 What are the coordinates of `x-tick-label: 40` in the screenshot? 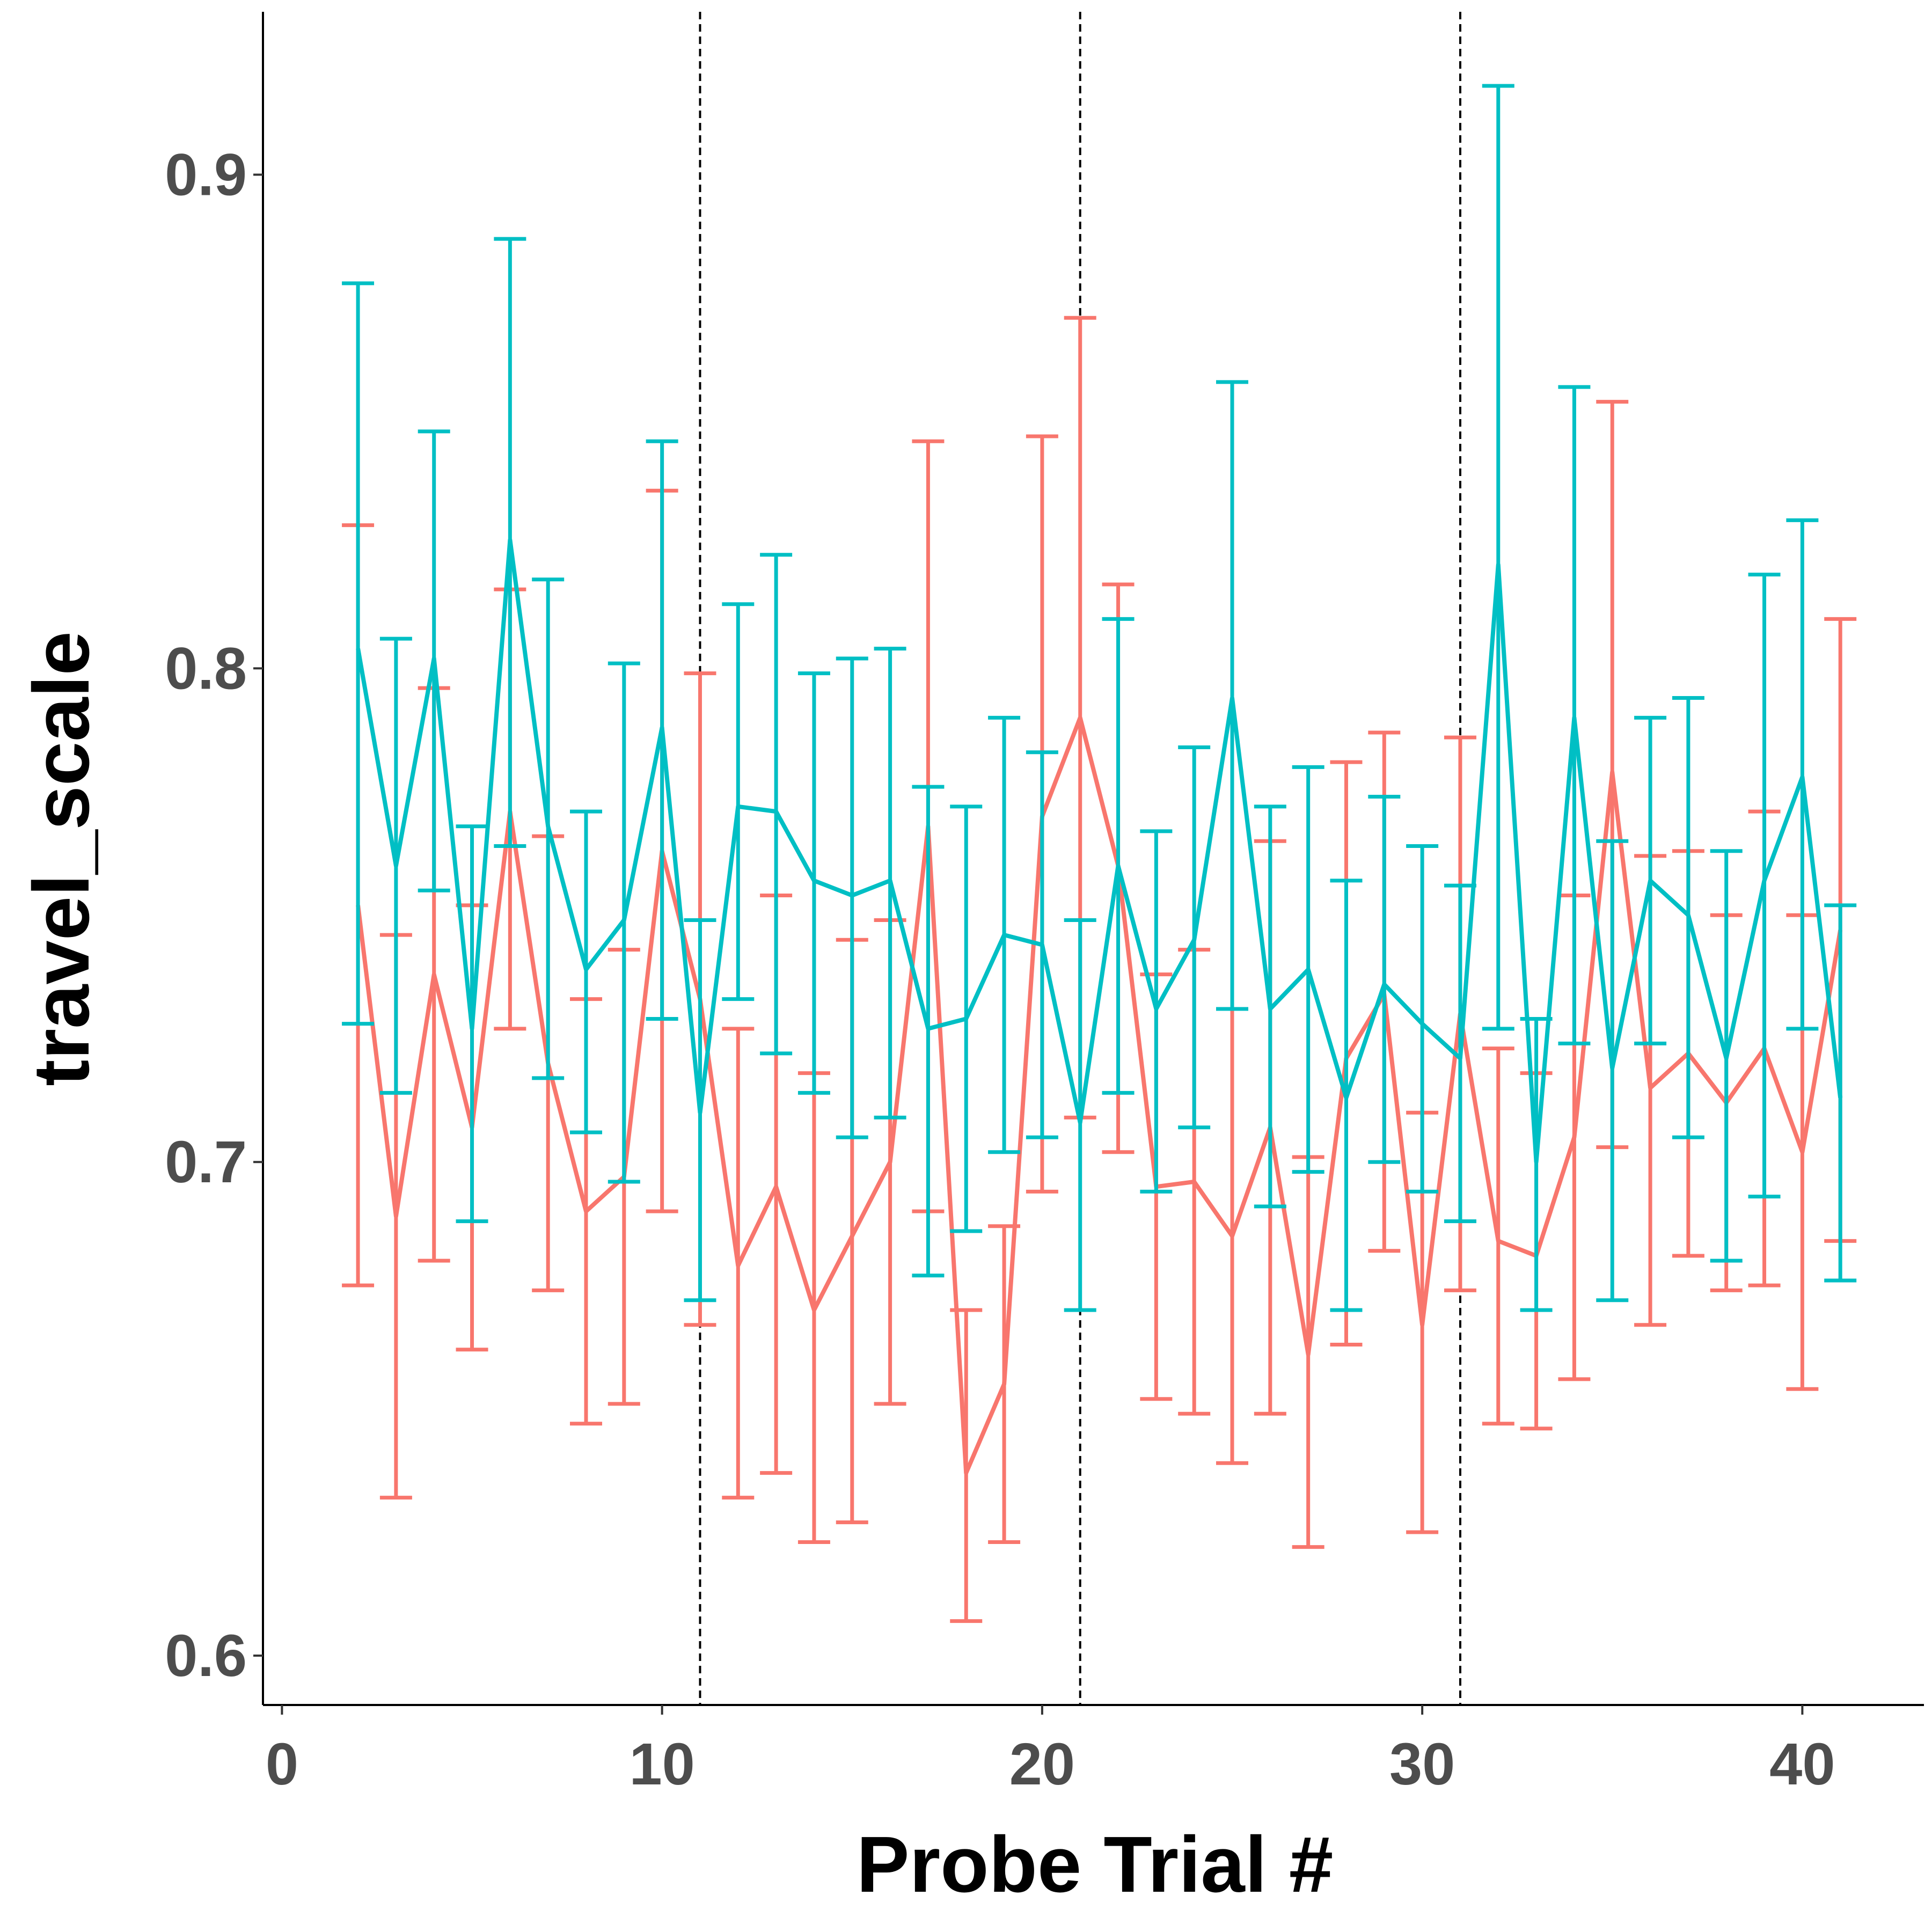 It's located at (1802, 1764).